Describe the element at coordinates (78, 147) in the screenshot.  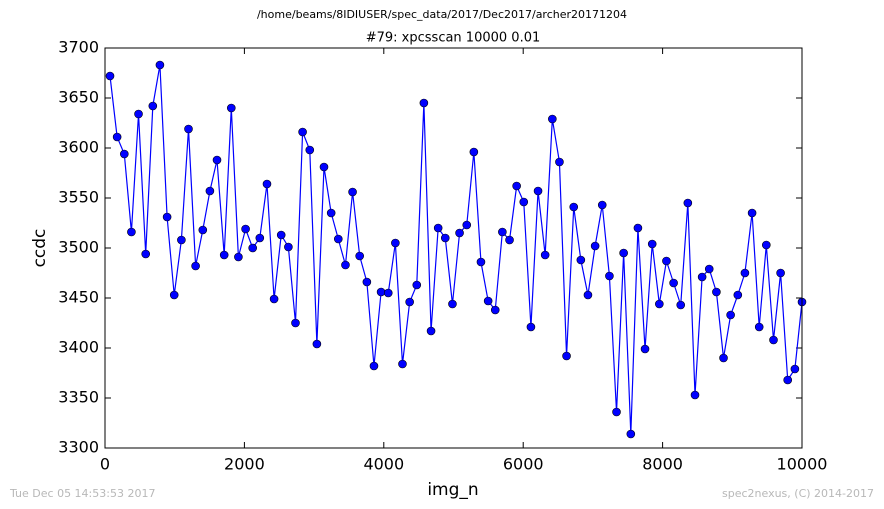
I see `y-tick-label: 3600` at that location.